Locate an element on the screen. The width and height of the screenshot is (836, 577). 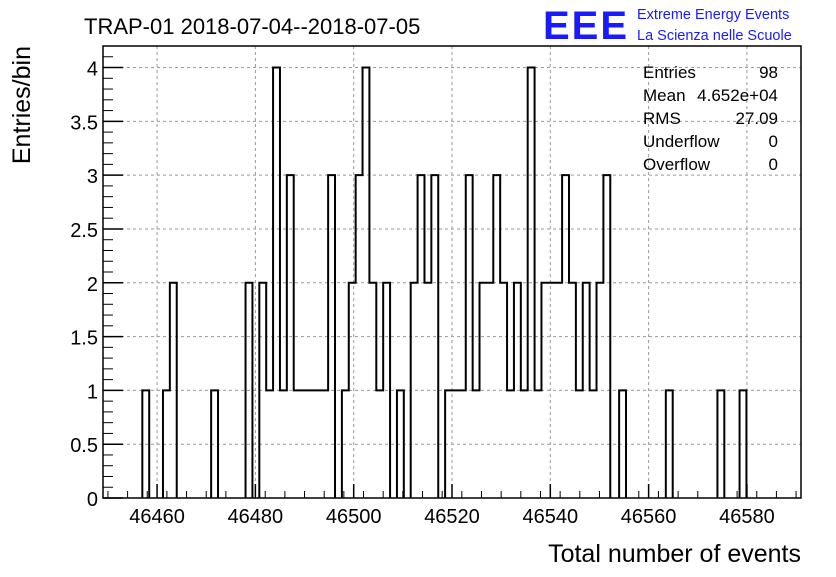
y-tick-label: 0 is located at coordinates (92, 500).